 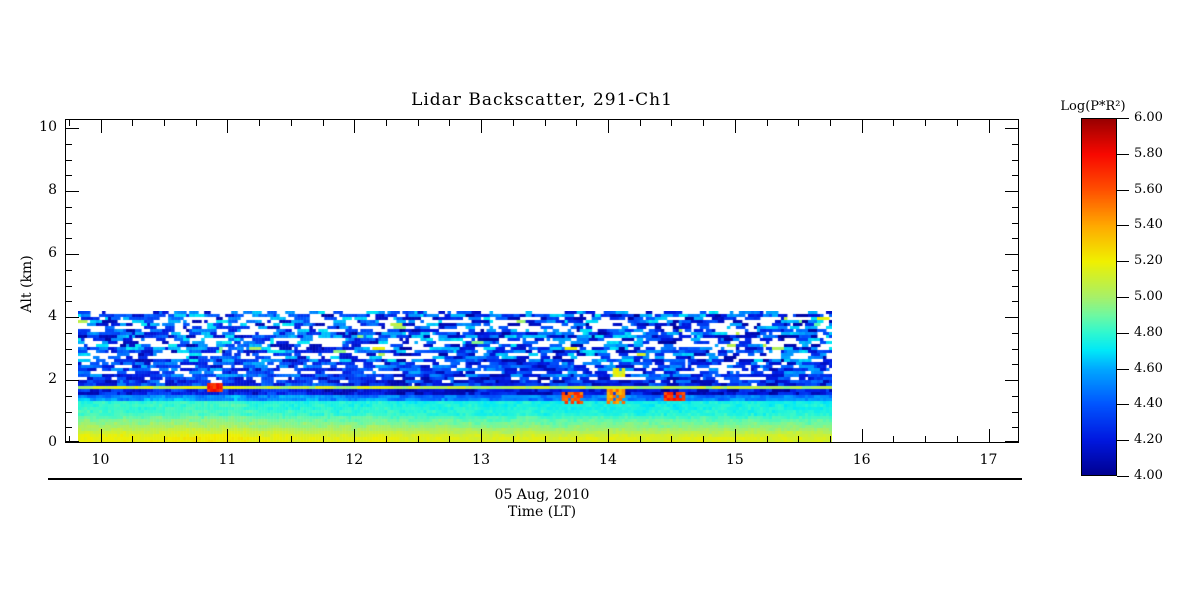 What do you see at coordinates (52, 316) in the screenshot?
I see `y-tick-label: 4` at bounding box center [52, 316].